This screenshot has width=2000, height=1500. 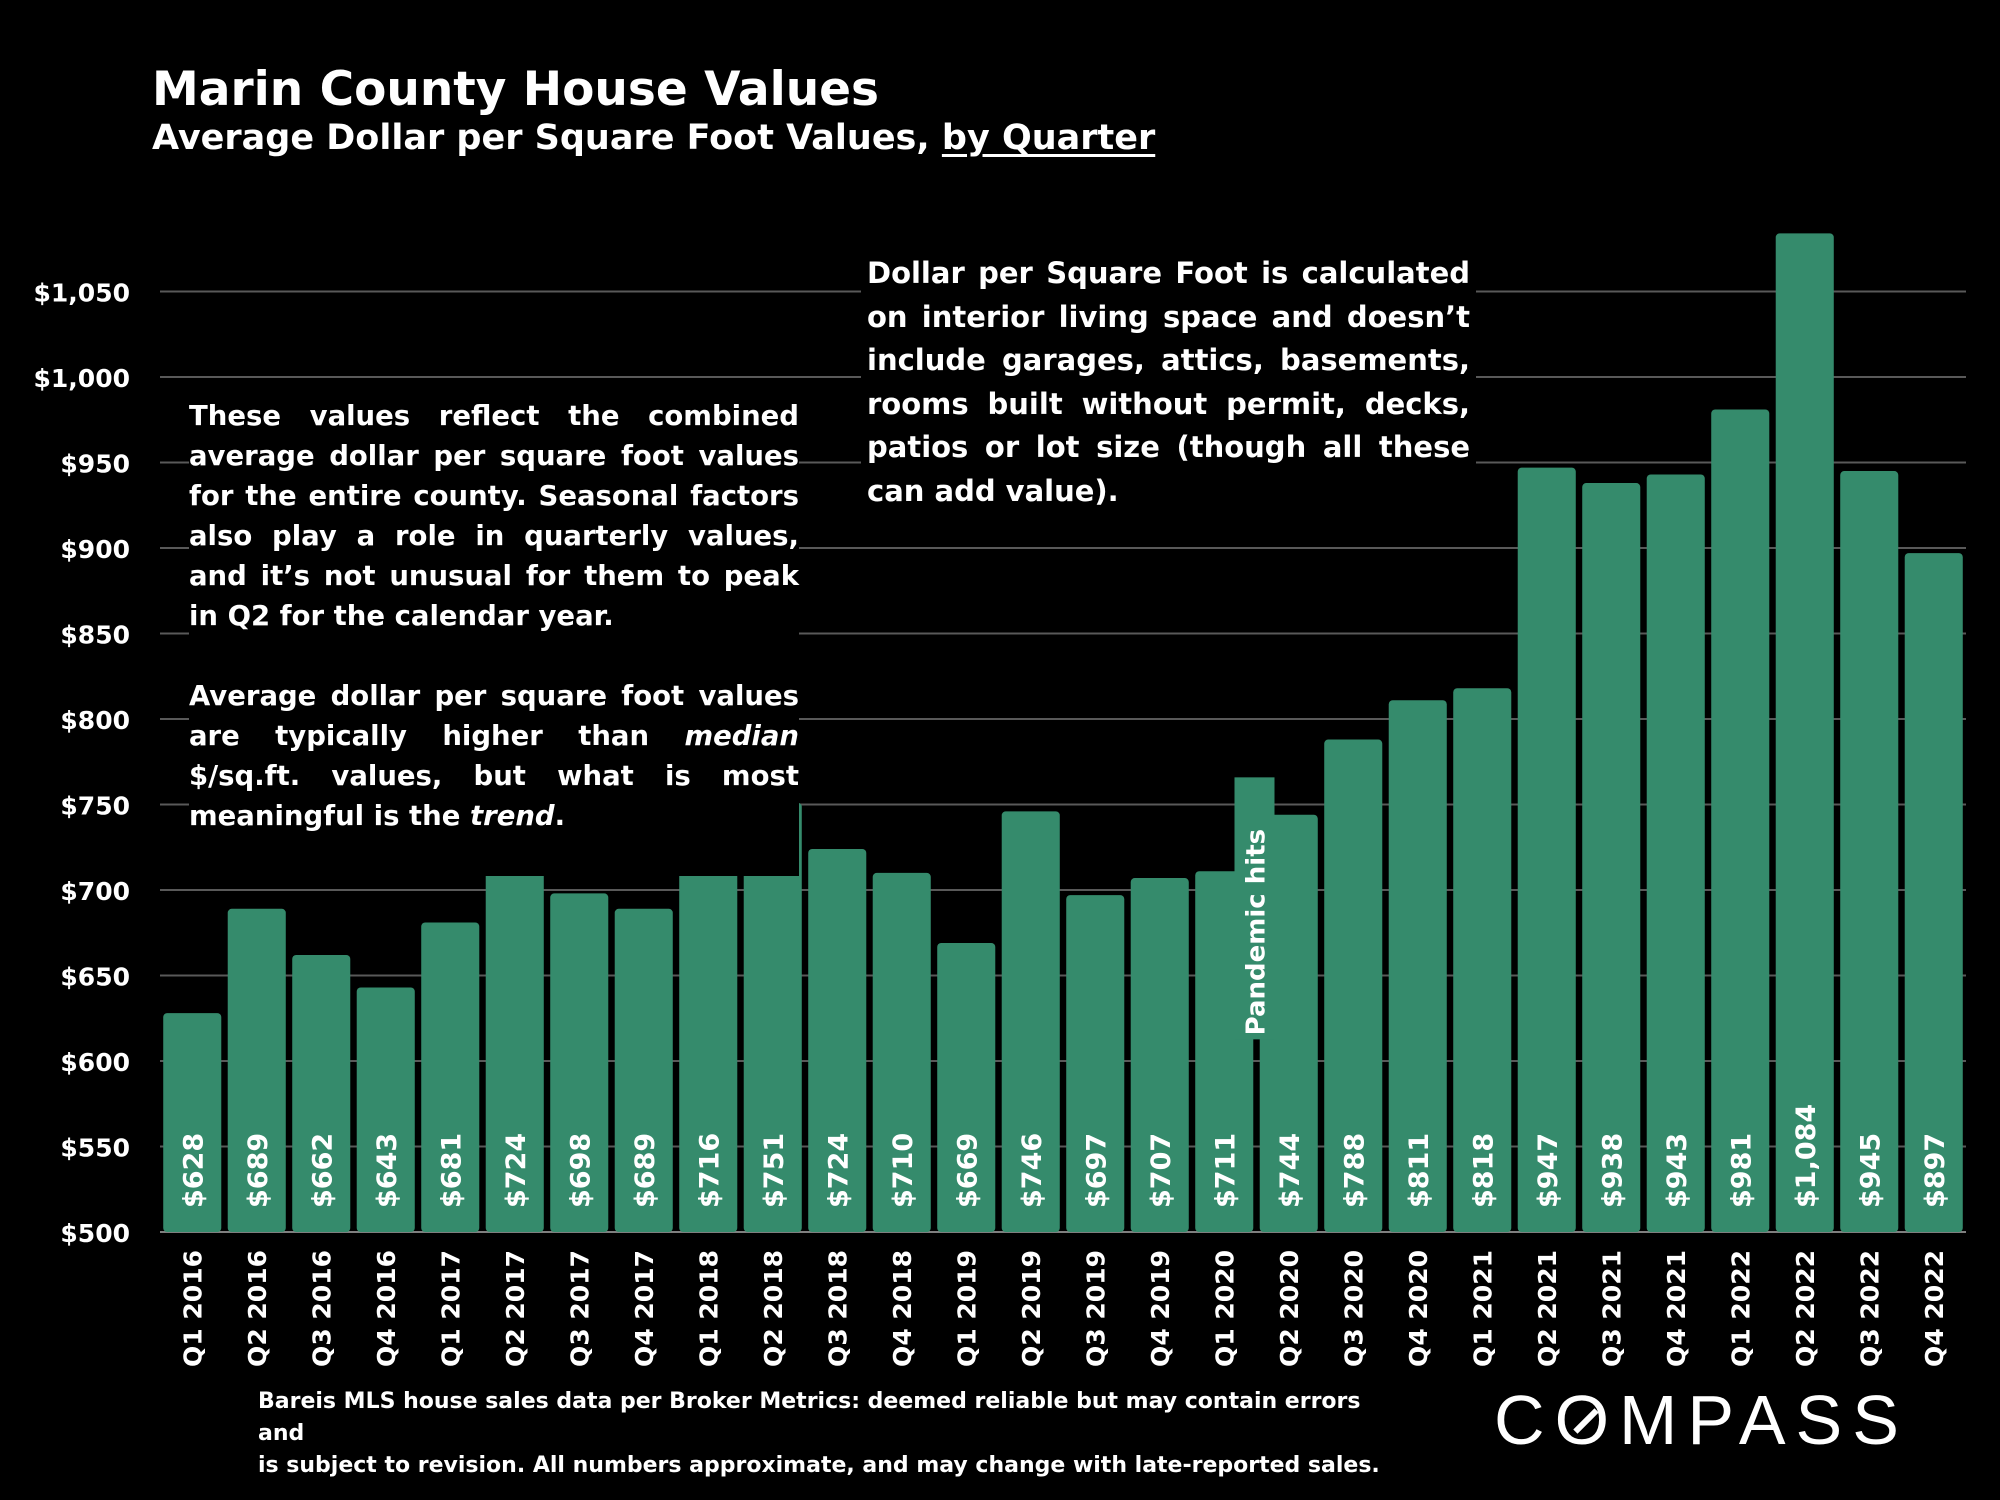 I want to click on x-tick-label: Q1 2019, so click(x=966, y=1308).